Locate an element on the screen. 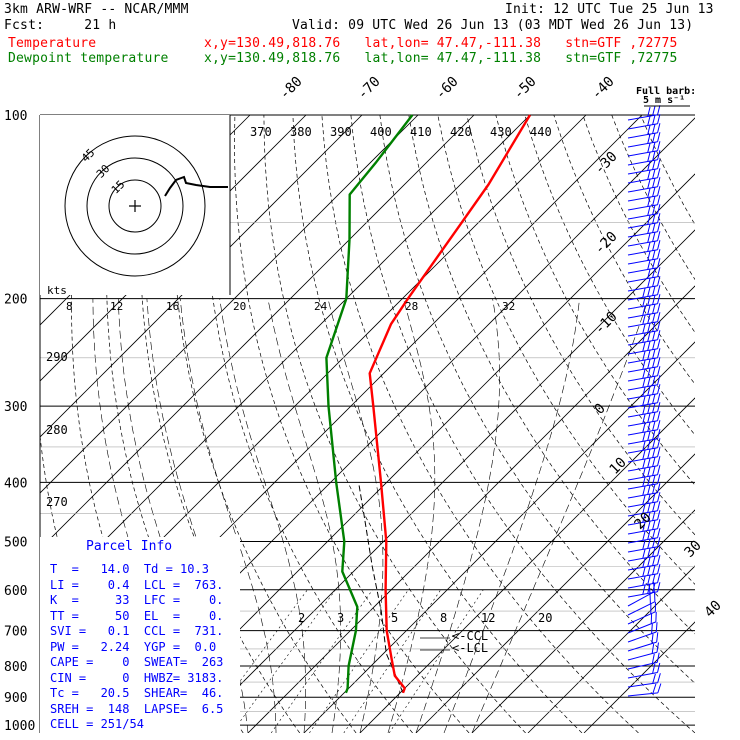 Image resolution: width=740 pixels, height=740 pixels. theta-side-label: 270 is located at coordinates (57, 502).